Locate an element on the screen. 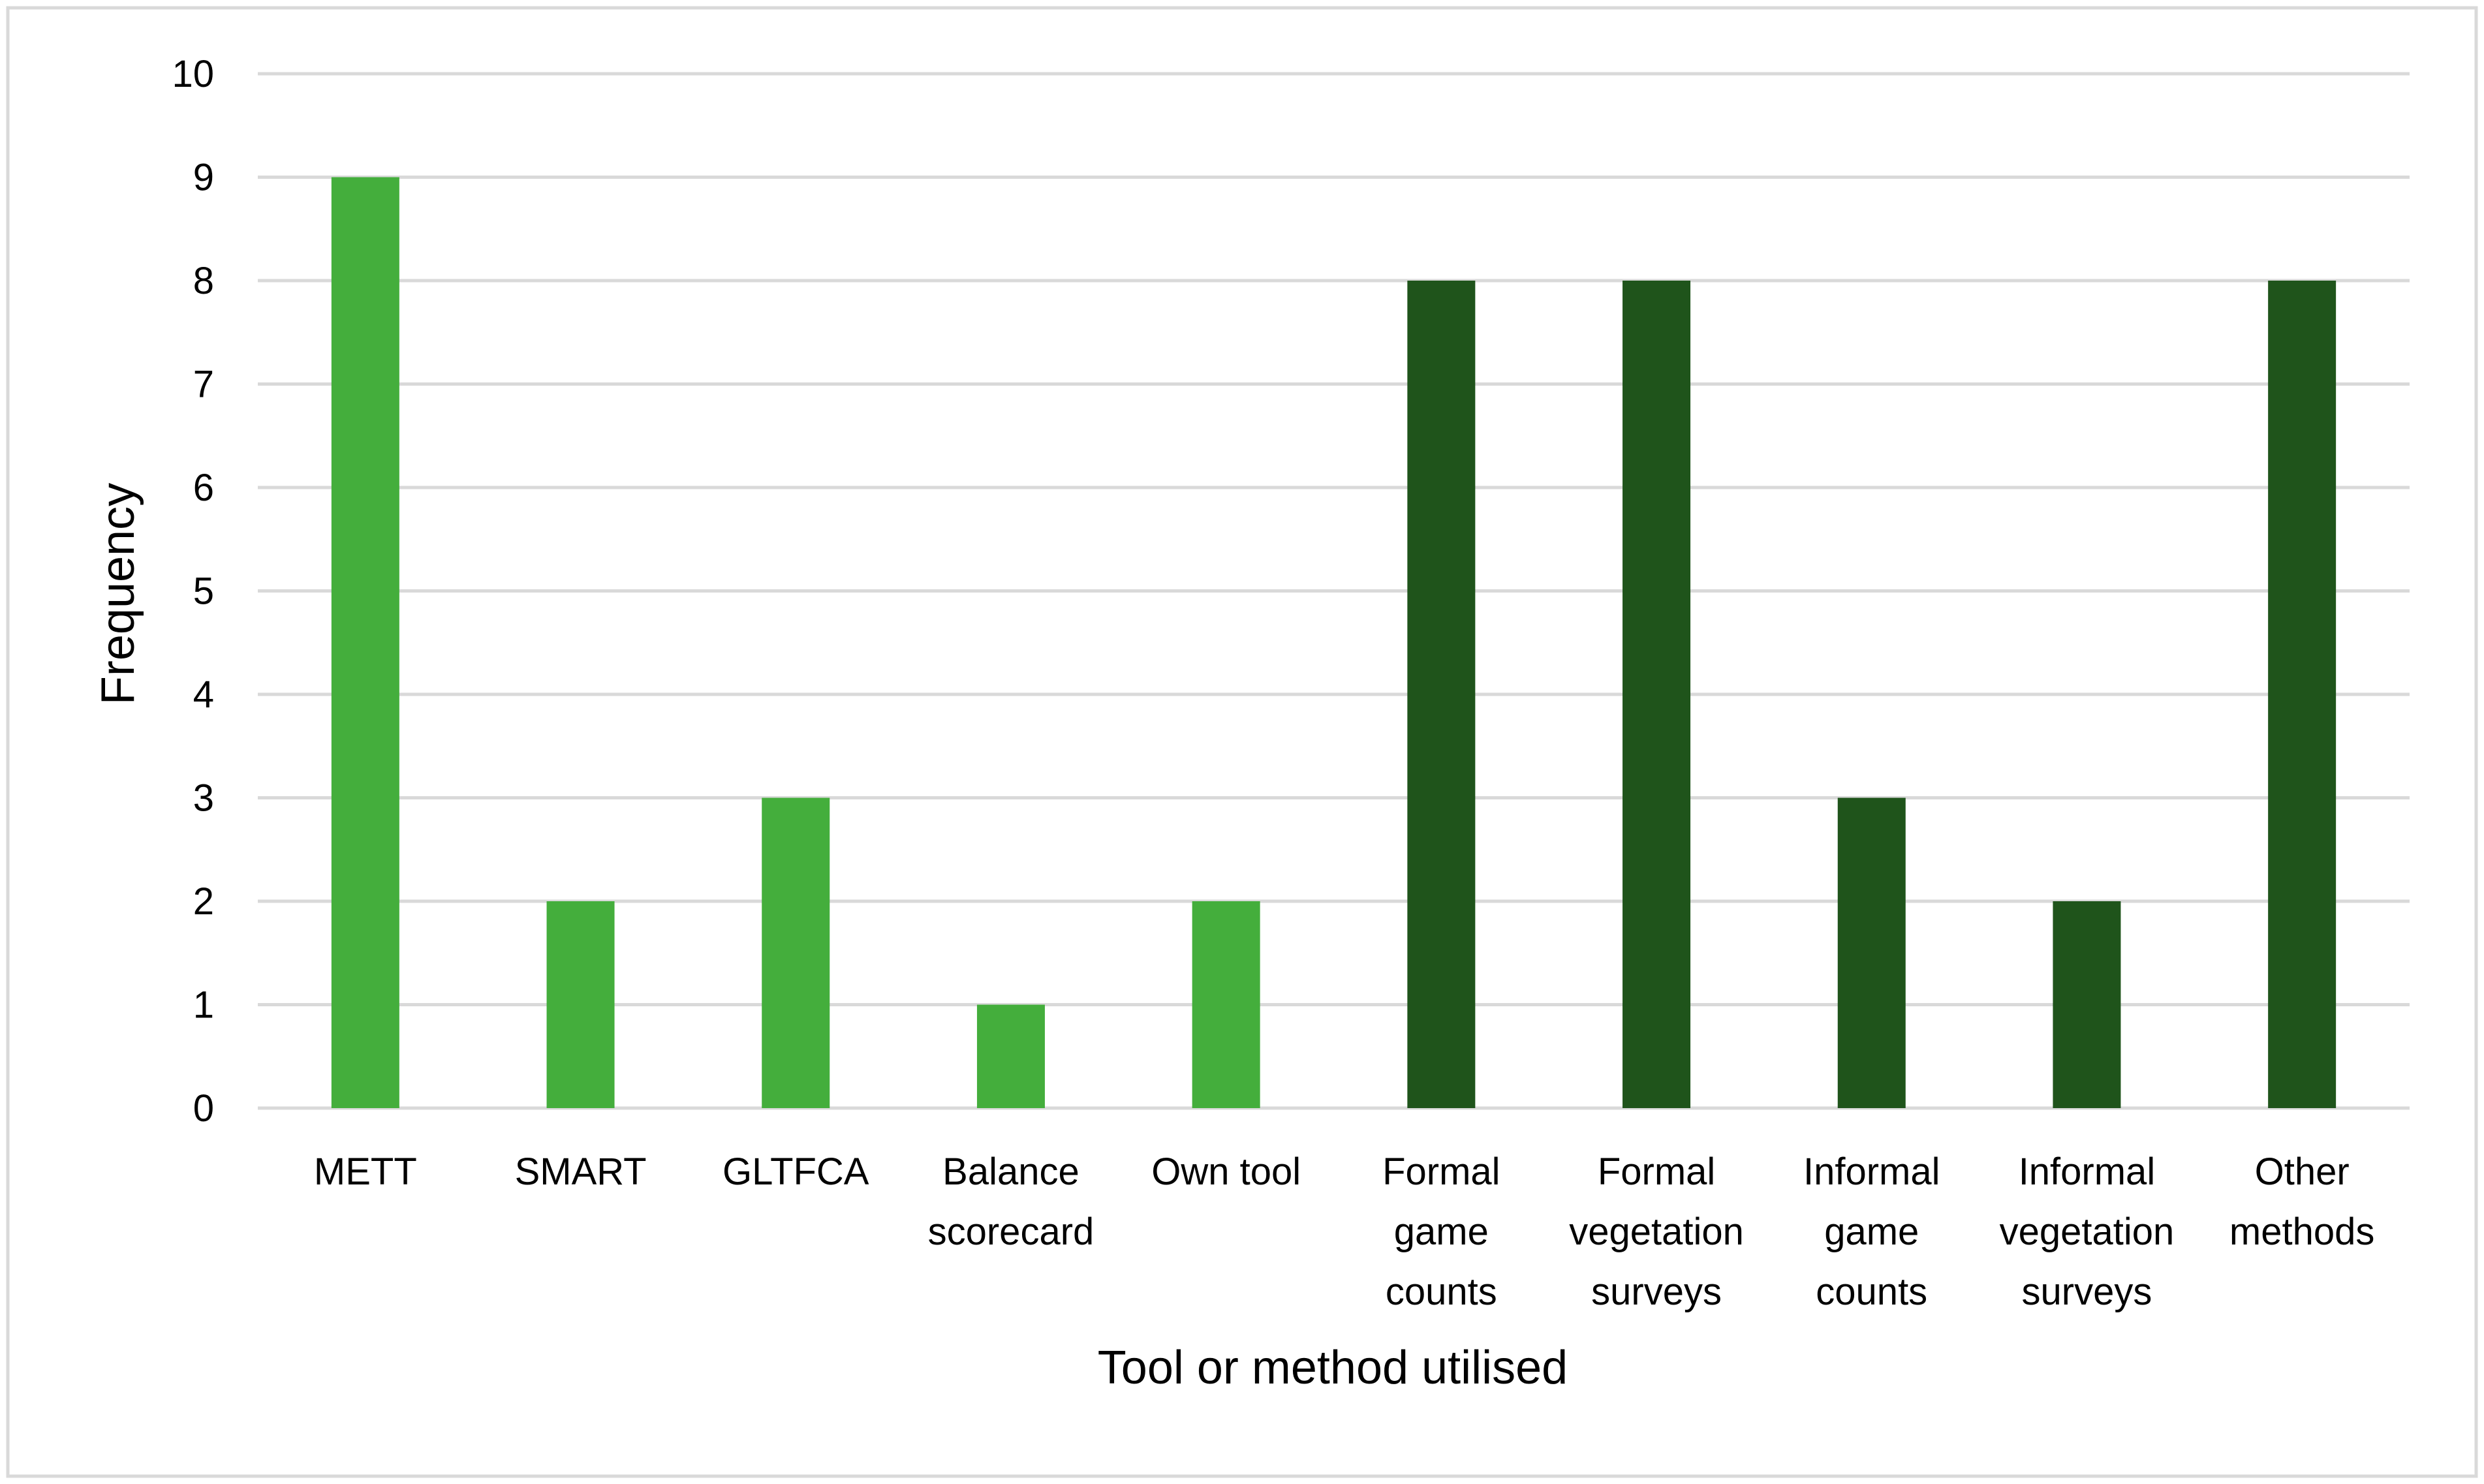 The height and width of the screenshot is (1484, 2484). y-tick-label: 6 is located at coordinates (203, 488).